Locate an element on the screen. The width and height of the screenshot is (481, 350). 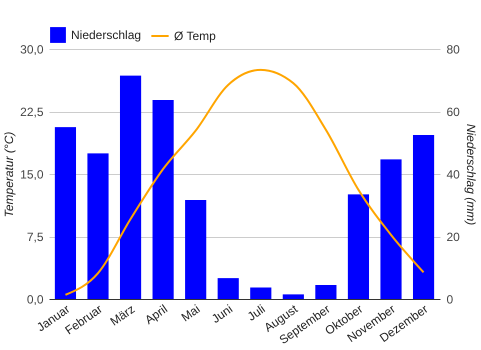
x-tick-label: März is located at coordinates (123, 315).